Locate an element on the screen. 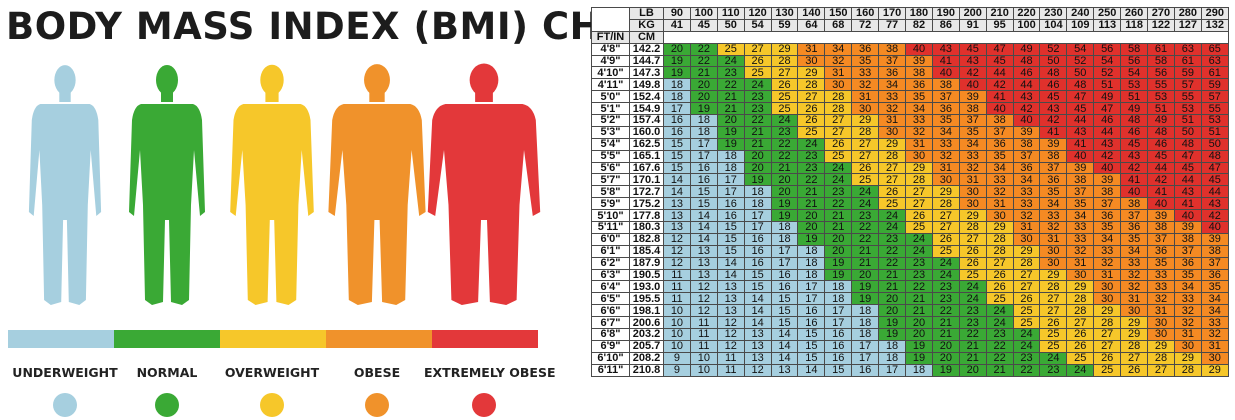 The width and height of the screenshot is (1235, 420). bmi-cell: 55 is located at coordinates (1161, 85).